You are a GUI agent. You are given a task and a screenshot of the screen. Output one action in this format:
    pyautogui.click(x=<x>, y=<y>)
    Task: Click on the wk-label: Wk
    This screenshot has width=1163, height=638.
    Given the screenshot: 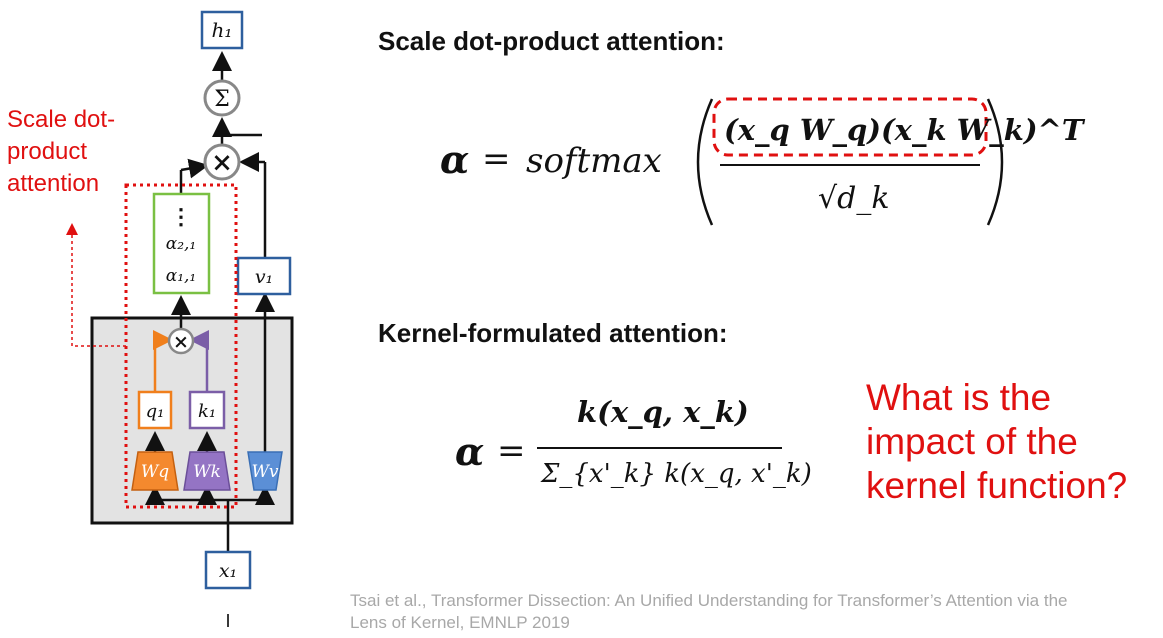 What is the action you would take?
    pyautogui.click(x=207, y=472)
    